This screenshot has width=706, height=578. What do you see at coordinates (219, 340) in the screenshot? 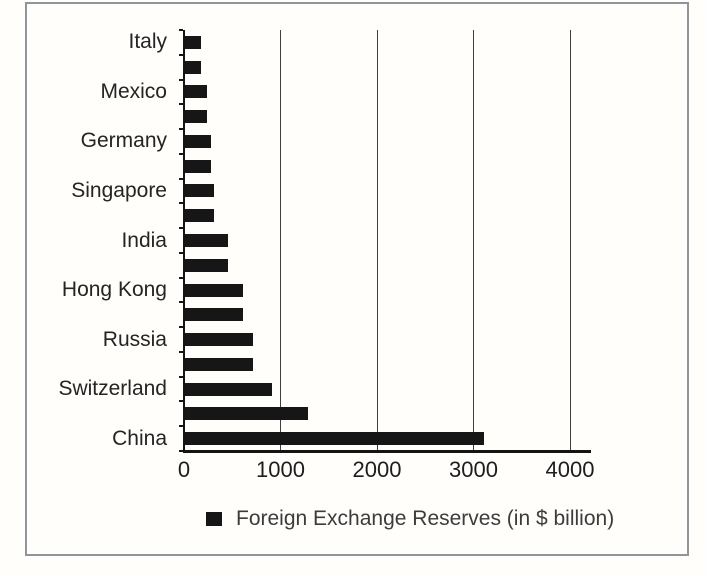
I see `bar-russia` at bounding box center [219, 340].